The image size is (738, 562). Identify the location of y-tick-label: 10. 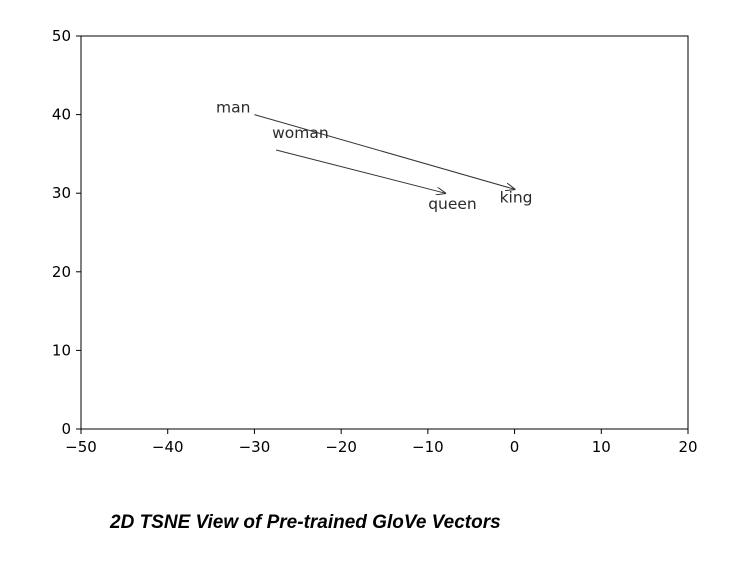
(61, 350).